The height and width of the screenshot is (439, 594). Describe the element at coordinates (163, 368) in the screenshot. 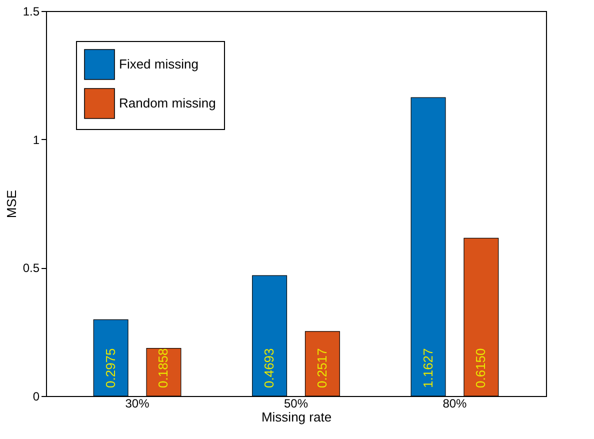

I see `data-label: 0.1858` at that location.